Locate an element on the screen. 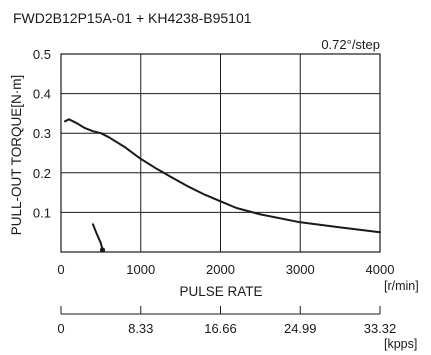 The height and width of the screenshot is (355, 431). secondary-tick-label: 0 is located at coordinates (60, 328).